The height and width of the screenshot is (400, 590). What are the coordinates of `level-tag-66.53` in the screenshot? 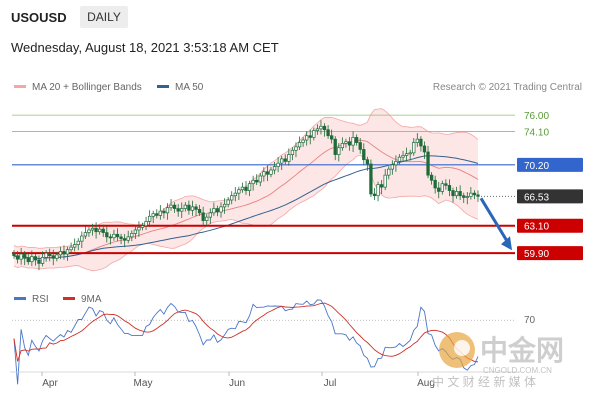 It's located at (550, 196).